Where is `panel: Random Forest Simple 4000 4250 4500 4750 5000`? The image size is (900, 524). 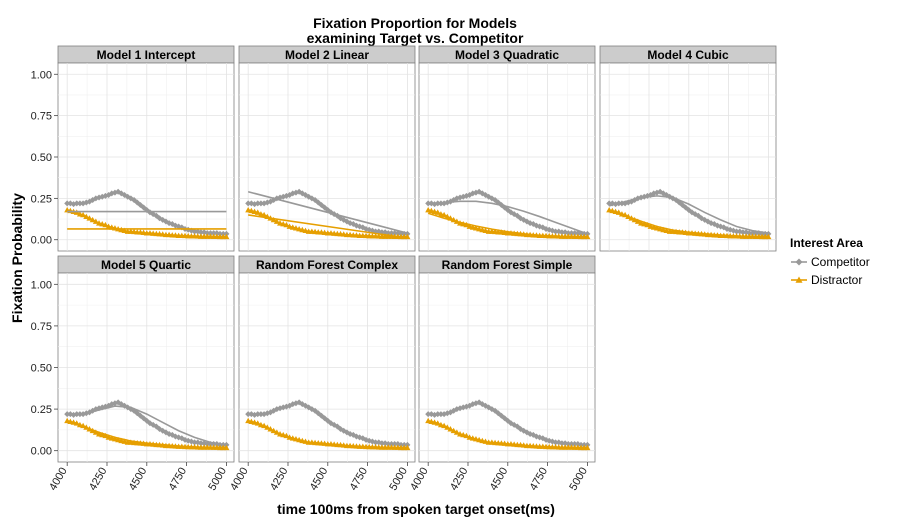
panel: Random Forest Simple 4000 4250 4500 4750 5000 is located at coordinates (502, 374).